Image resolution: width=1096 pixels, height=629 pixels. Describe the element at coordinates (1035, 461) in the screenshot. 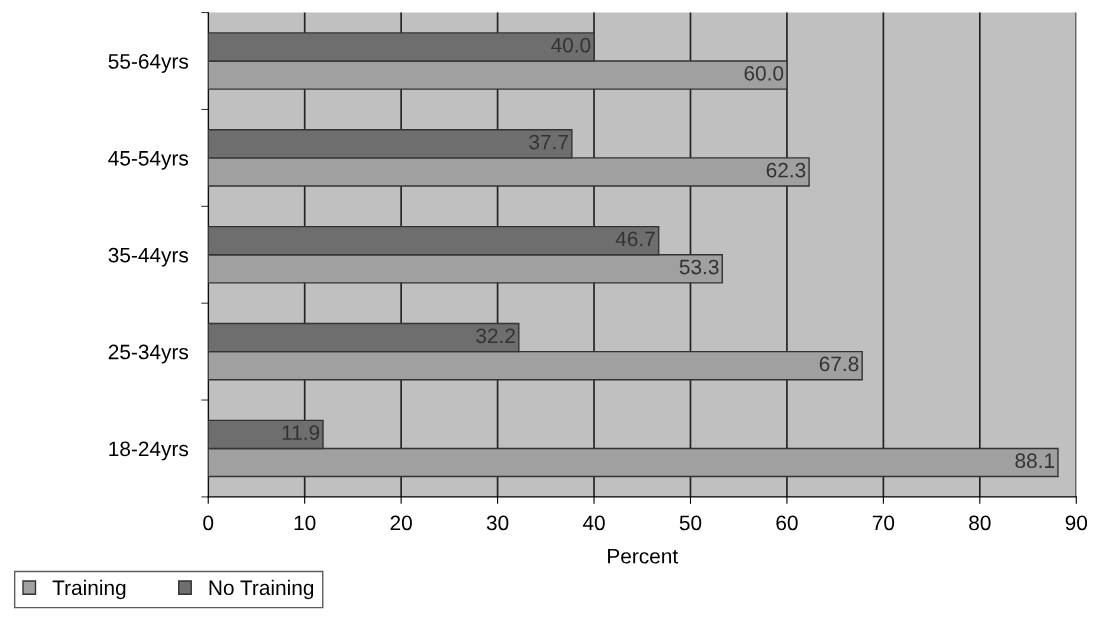

I see `data-label: 88.1` at that location.